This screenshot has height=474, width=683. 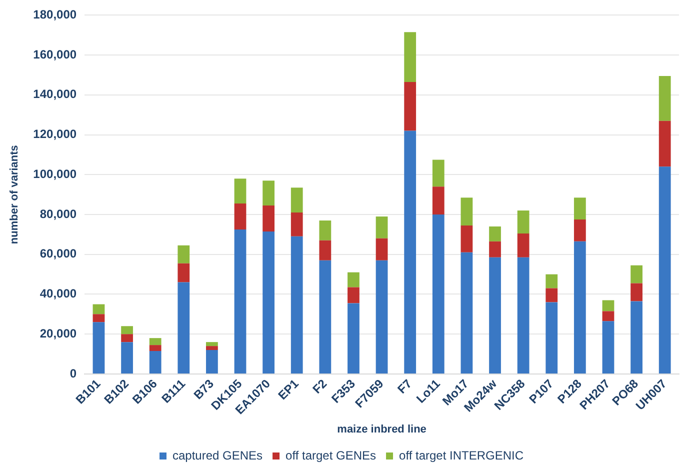 What do you see at coordinates (55, 173) in the screenshot?
I see `y-tick-label: 100,000` at bounding box center [55, 173].